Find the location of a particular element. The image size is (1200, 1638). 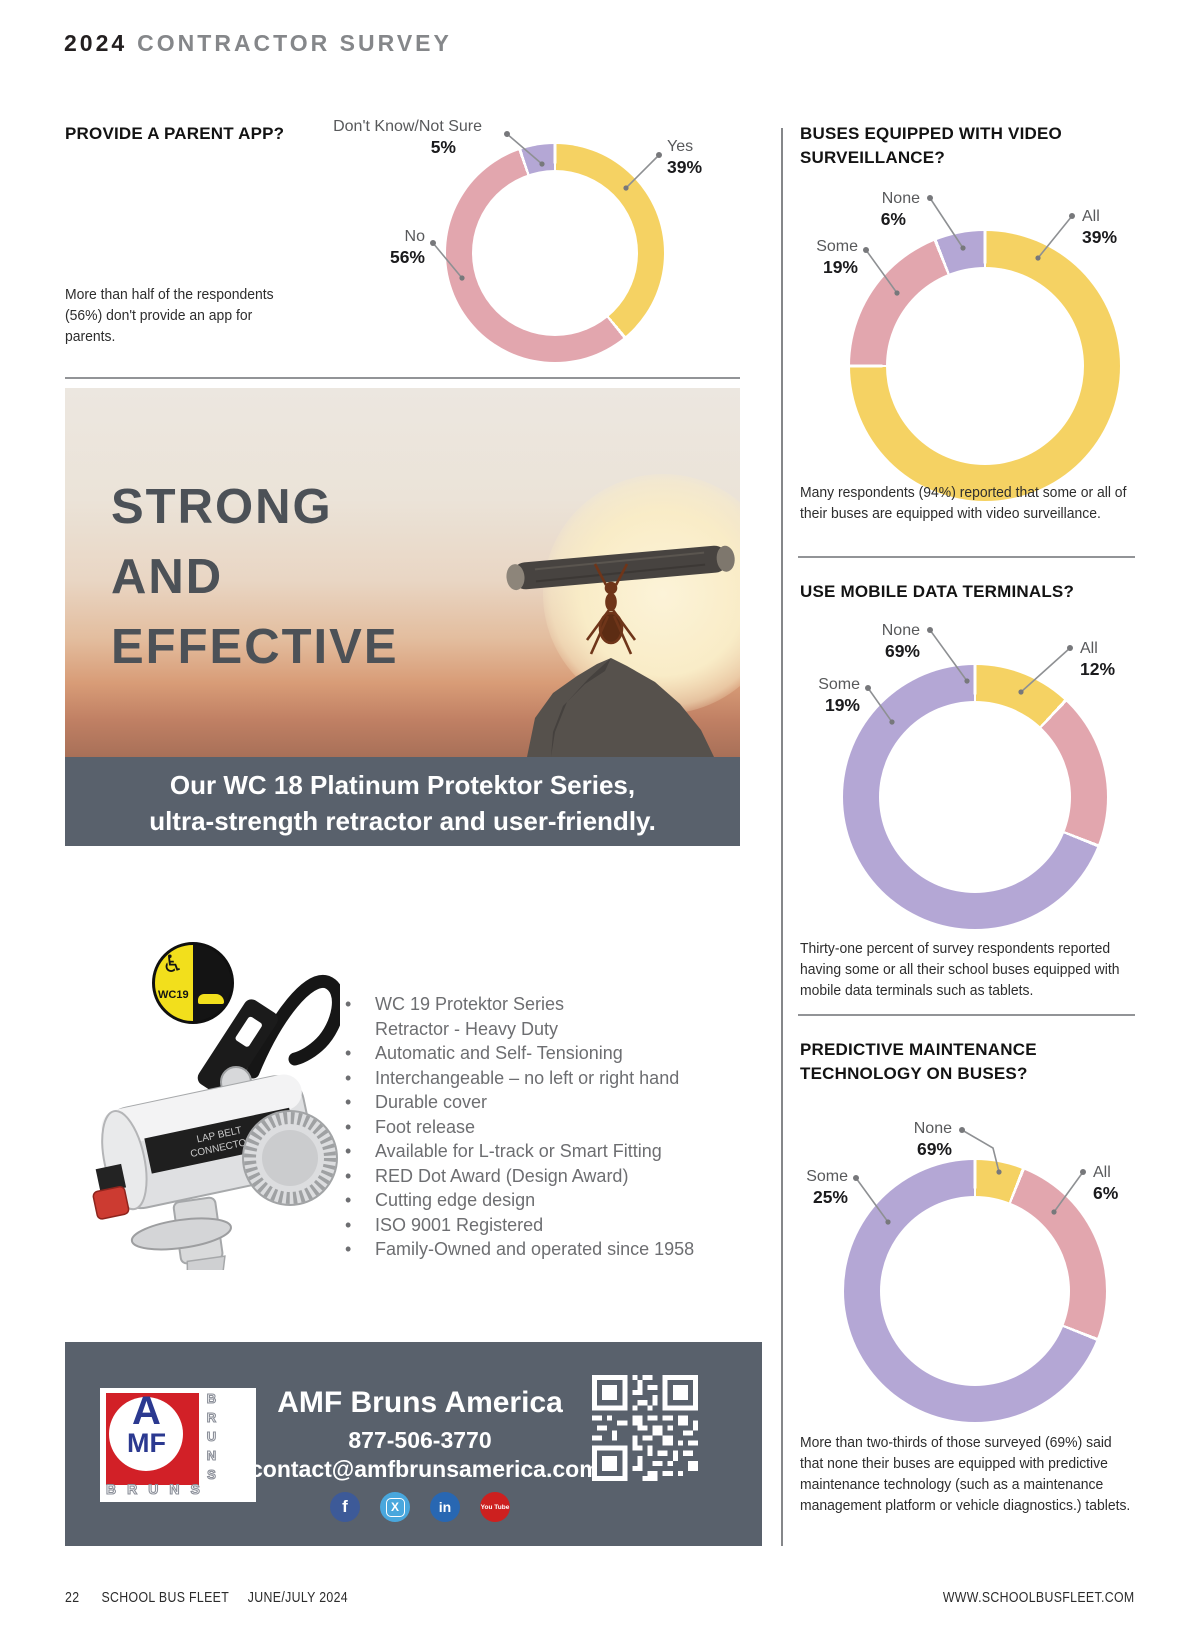

chart1-parent-app: Don't Know/Not Sure 5% Yes 39% No 56% is located at coordinates (510, 244).